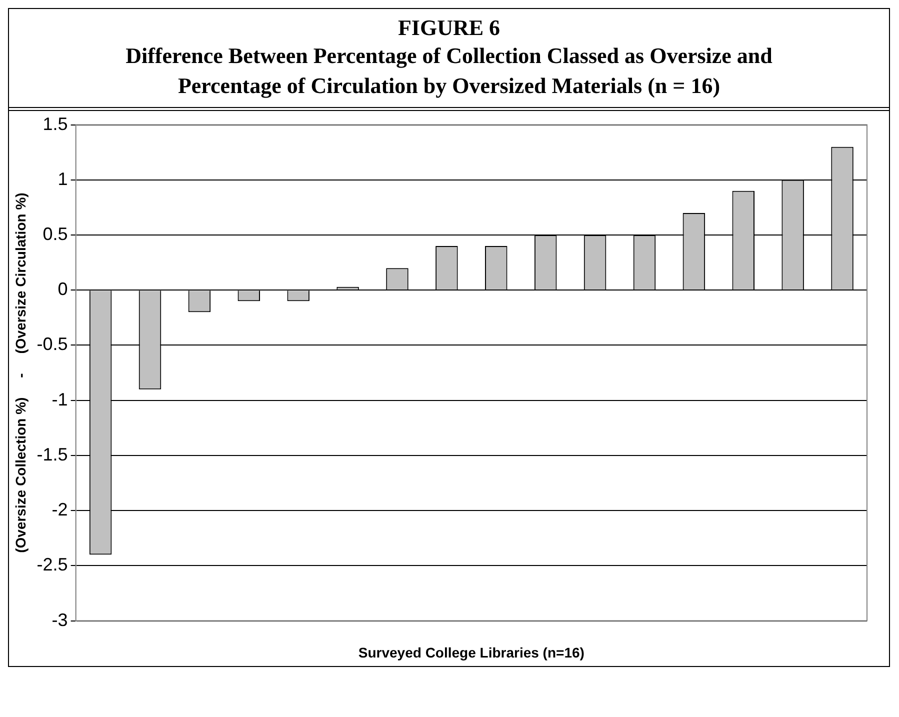 The image size is (899, 717). I want to click on y-tick-label: -3, so click(60, 620).